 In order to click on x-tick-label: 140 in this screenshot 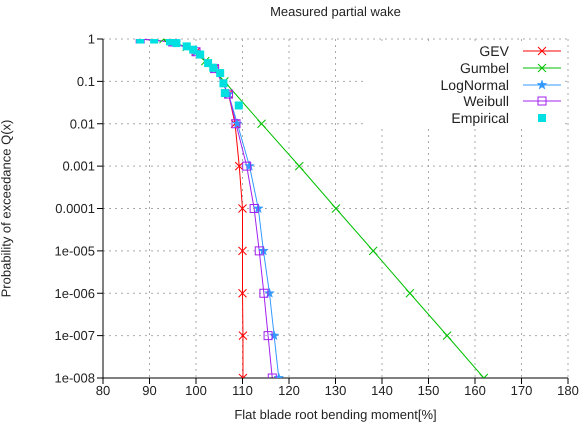, I will do `click(382, 390)`.